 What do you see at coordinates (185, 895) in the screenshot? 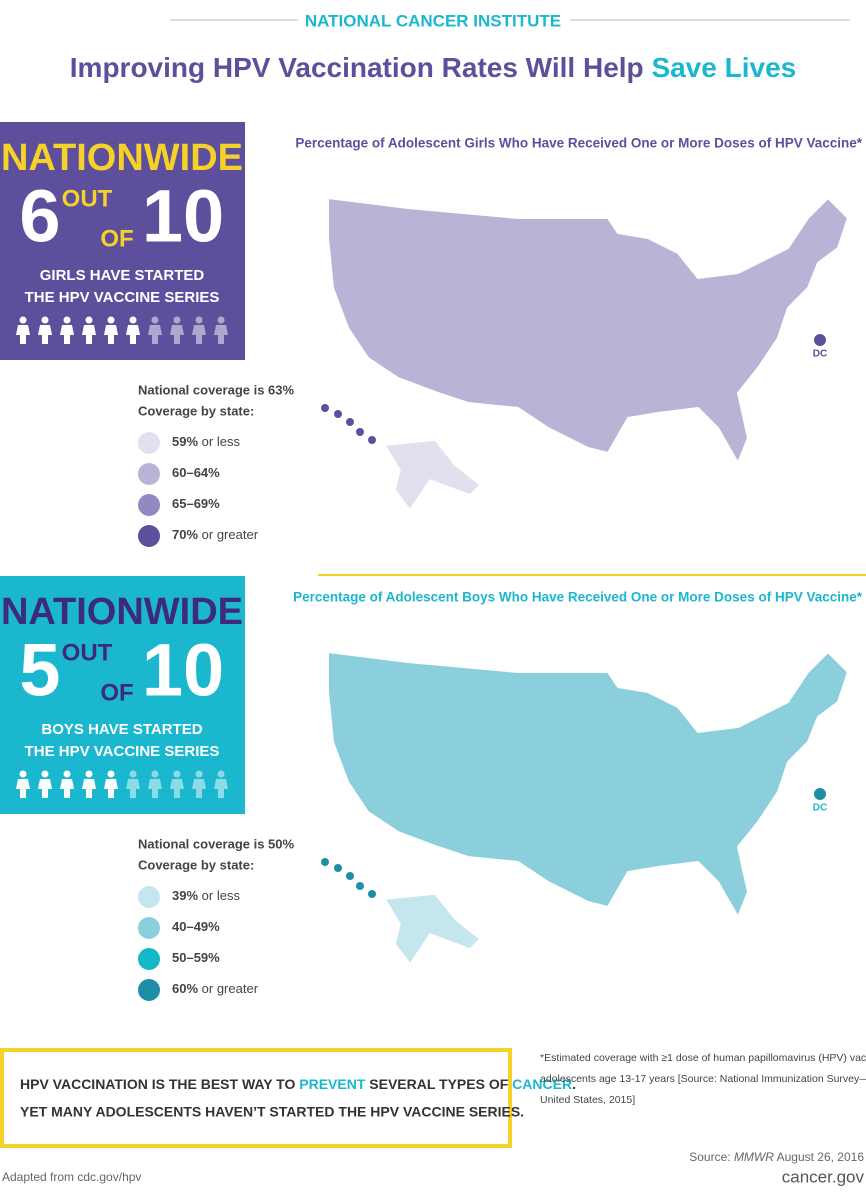
I see `legend-bold: 39%` at bounding box center [185, 895].